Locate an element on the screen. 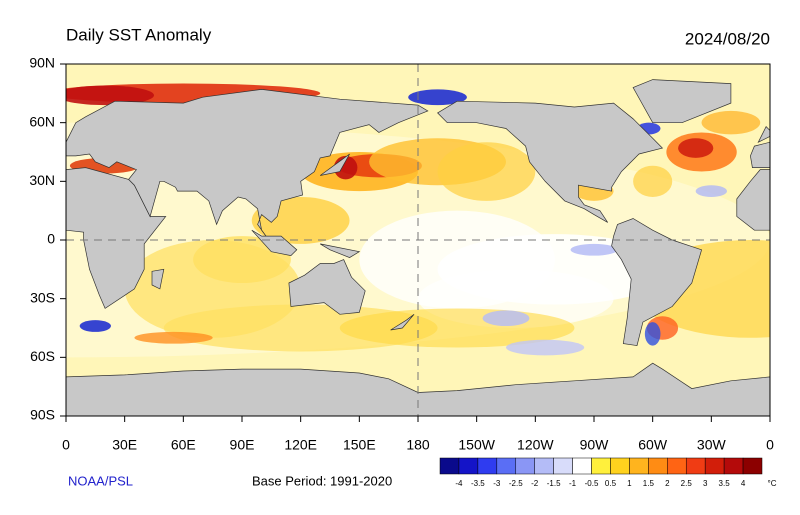 Image resolution: width=800 pixels, height=515 pixels. colorbar-label: 3 is located at coordinates (705, 483).